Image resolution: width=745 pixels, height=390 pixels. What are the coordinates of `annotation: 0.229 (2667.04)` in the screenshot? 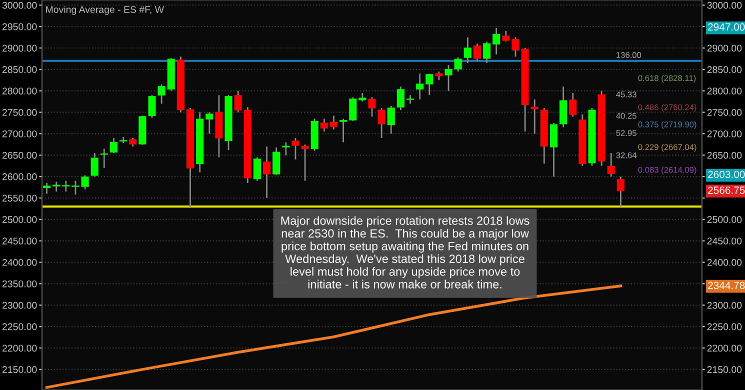 It's located at (667, 148).